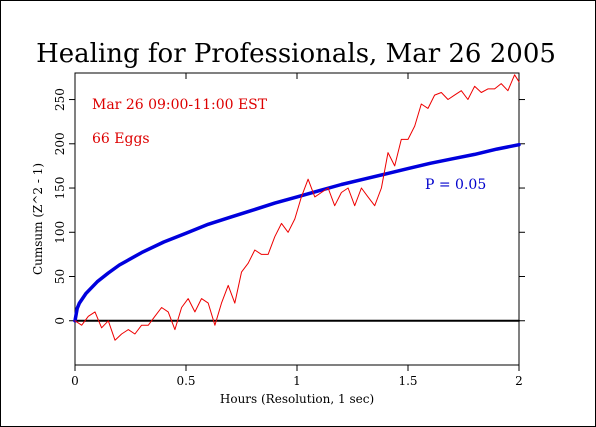 The height and width of the screenshot is (427, 596). What do you see at coordinates (60, 321) in the screenshot?
I see `y-tick-label: 0` at bounding box center [60, 321].